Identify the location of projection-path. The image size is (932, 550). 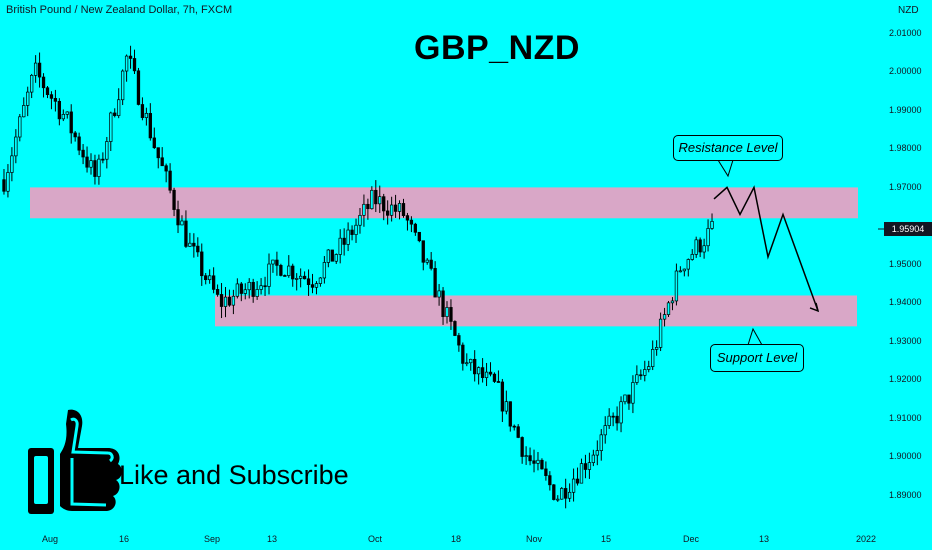
(766, 248).